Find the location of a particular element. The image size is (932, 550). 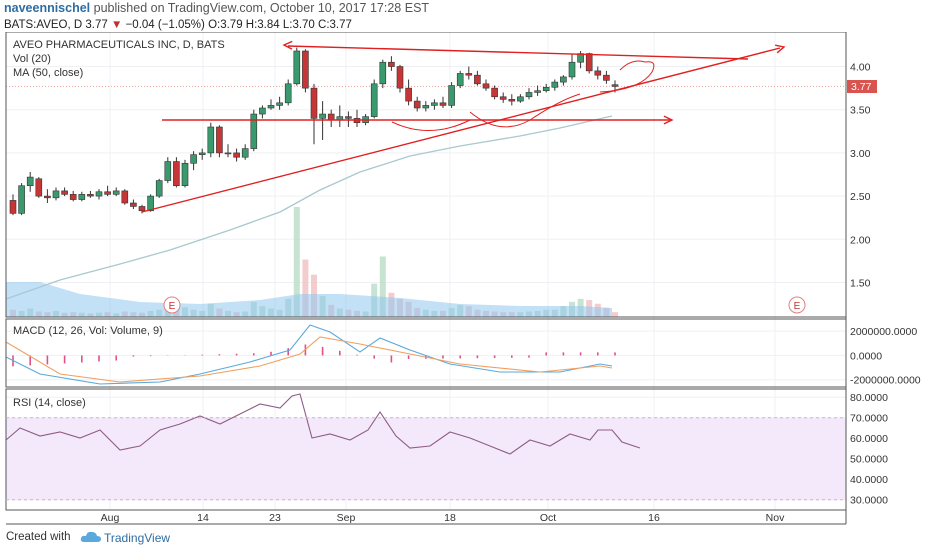

time-tick-label: Oct is located at coordinates (548, 518).